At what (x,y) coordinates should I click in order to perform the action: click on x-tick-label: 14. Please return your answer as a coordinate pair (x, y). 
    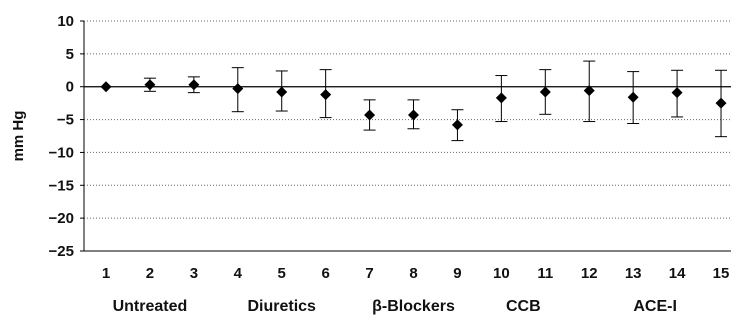
    Looking at the image, I should click on (677, 273).